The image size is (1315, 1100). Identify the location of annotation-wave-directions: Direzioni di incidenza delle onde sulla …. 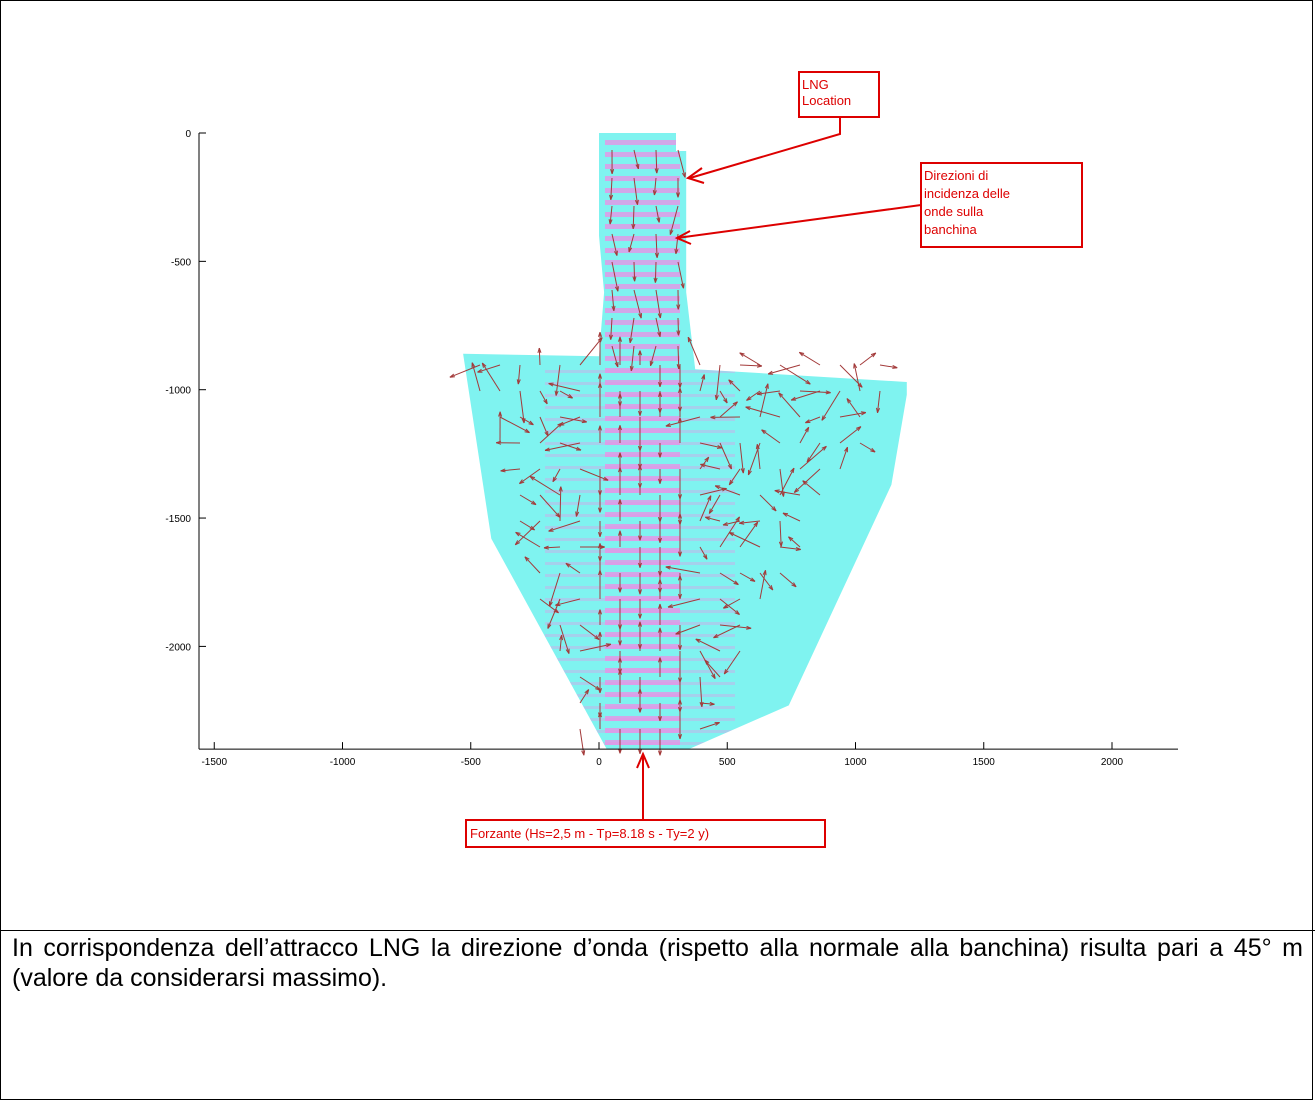
(879, 205).